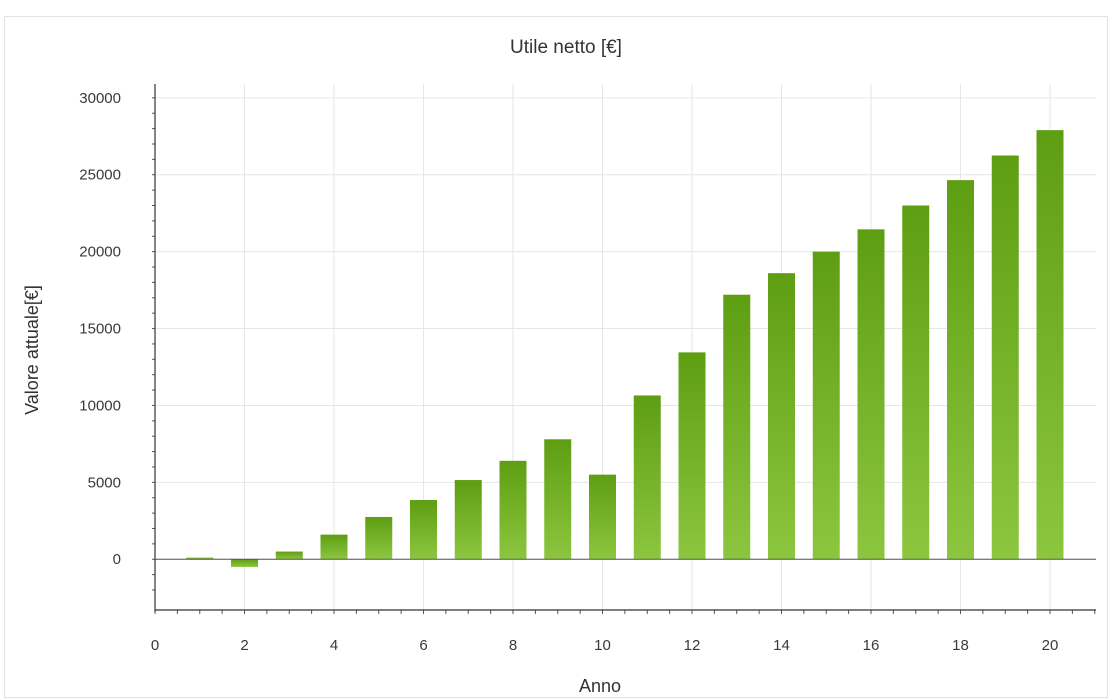  What do you see at coordinates (600, 686) in the screenshot?
I see `x-axis-title: Anno` at bounding box center [600, 686].